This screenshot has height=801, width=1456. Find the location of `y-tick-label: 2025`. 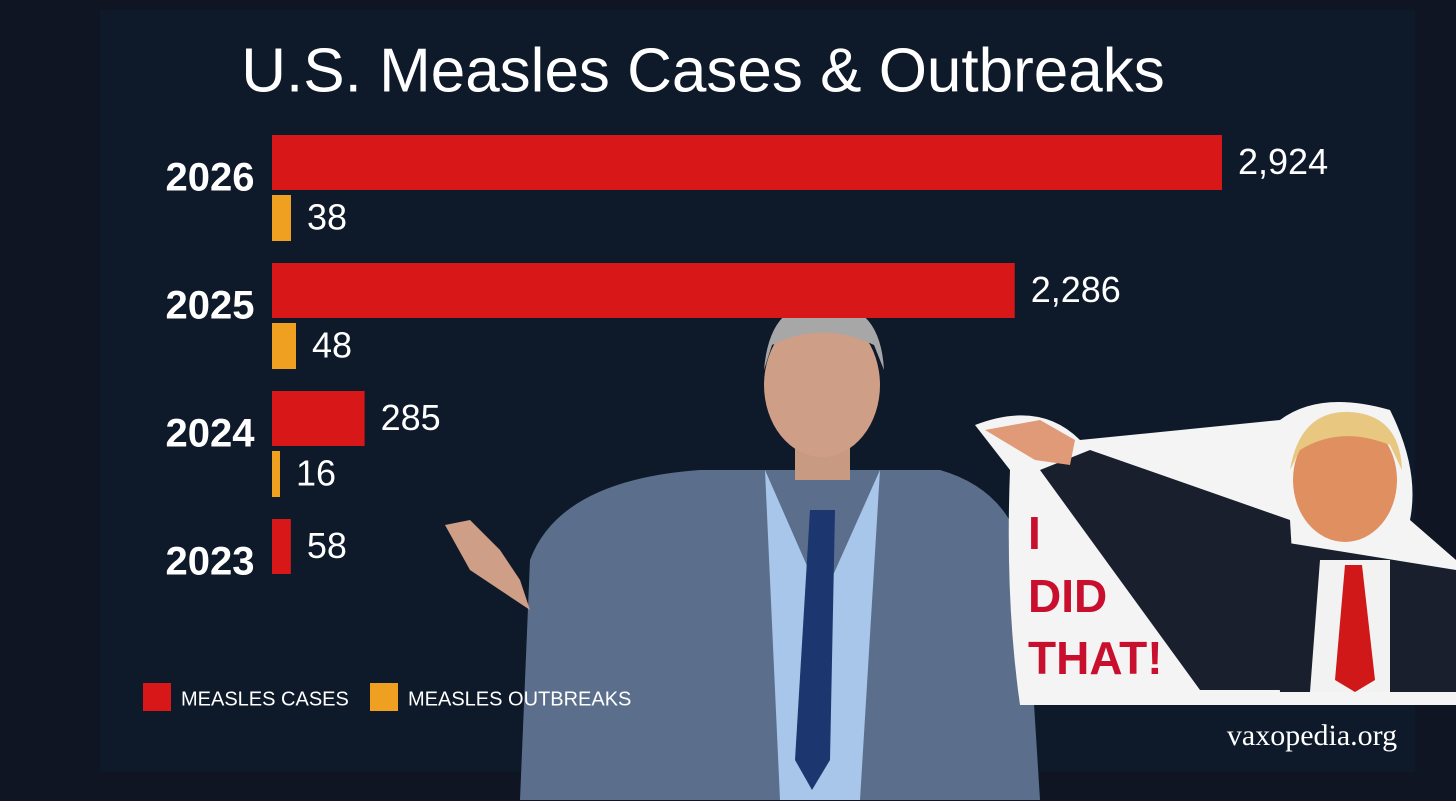

y-tick-label: 2025 is located at coordinates (210, 306).